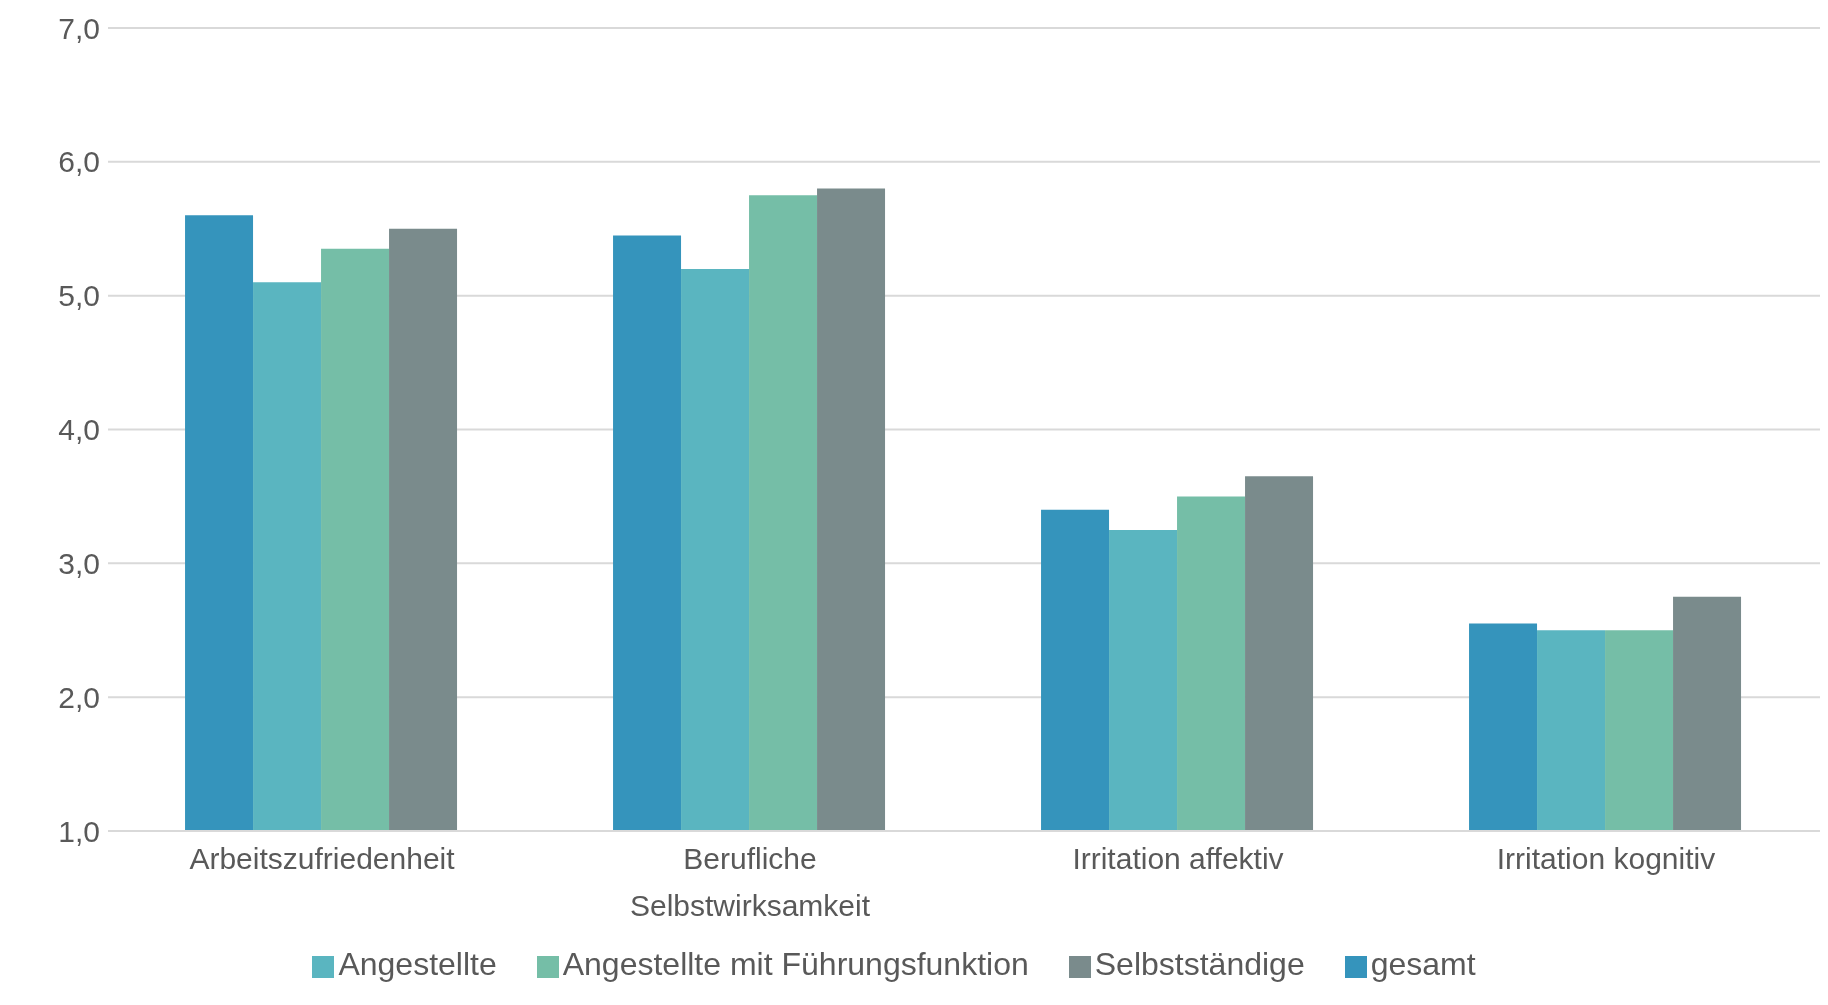 This screenshot has width=1828, height=1005. I want to click on legend-label: Angestellte, so click(417, 964).